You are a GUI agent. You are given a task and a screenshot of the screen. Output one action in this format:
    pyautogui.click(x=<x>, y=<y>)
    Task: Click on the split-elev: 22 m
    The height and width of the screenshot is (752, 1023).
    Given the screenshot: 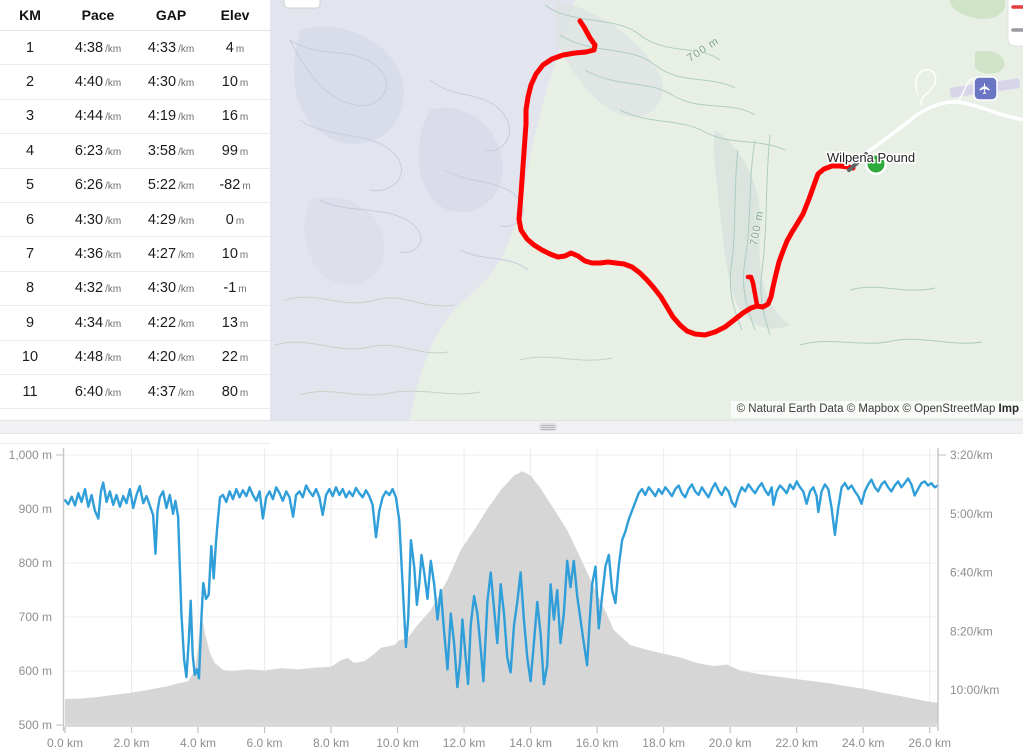 What is the action you would take?
    pyautogui.click(x=235, y=357)
    